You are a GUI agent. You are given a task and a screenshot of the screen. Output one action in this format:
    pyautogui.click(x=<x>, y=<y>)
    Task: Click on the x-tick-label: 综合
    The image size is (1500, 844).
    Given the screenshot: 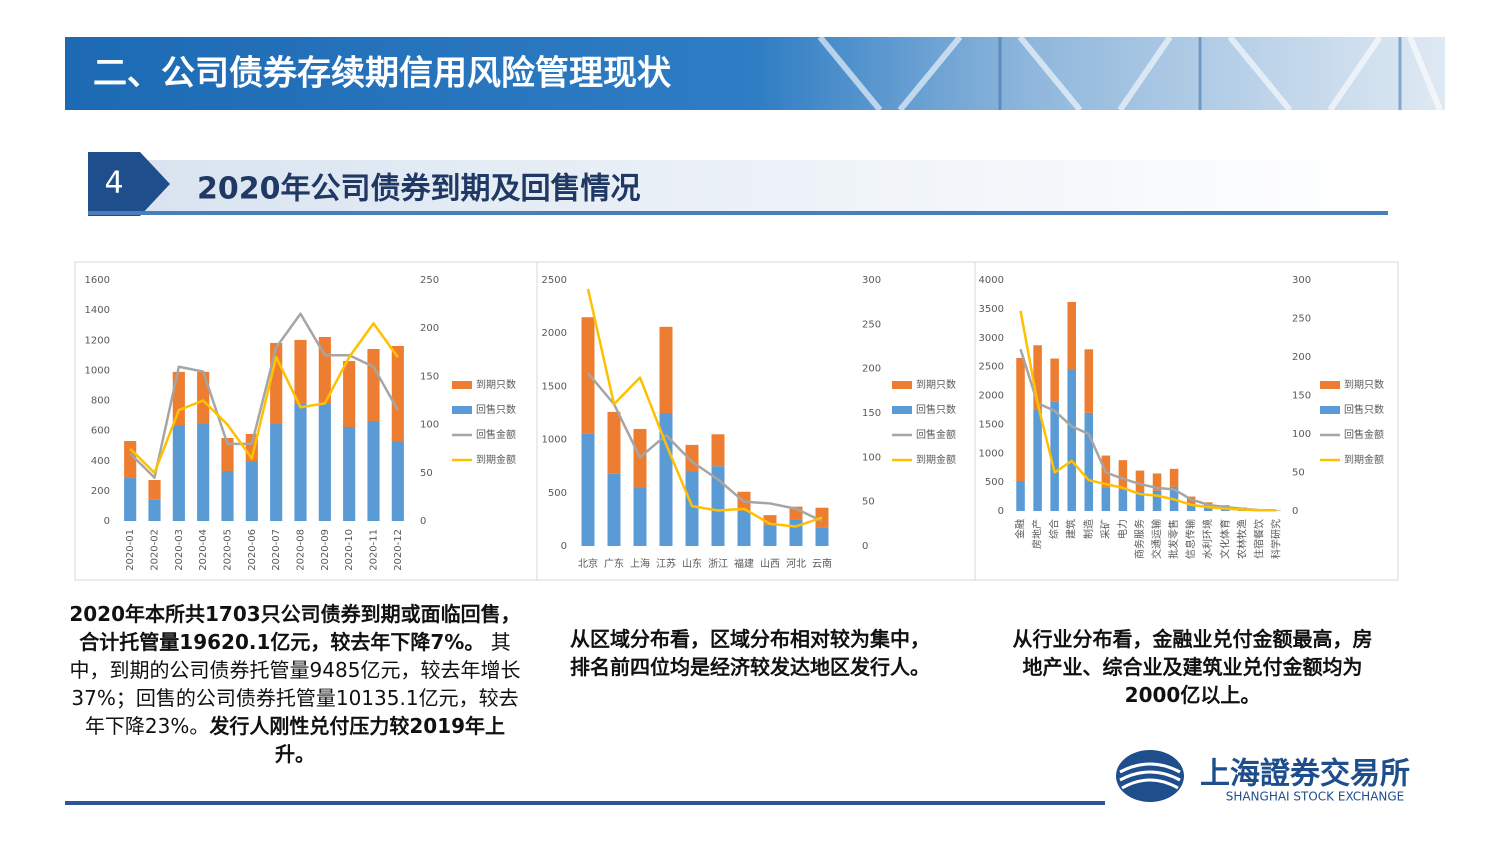 What is the action you would take?
    pyautogui.click(x=1054, y=529)
    